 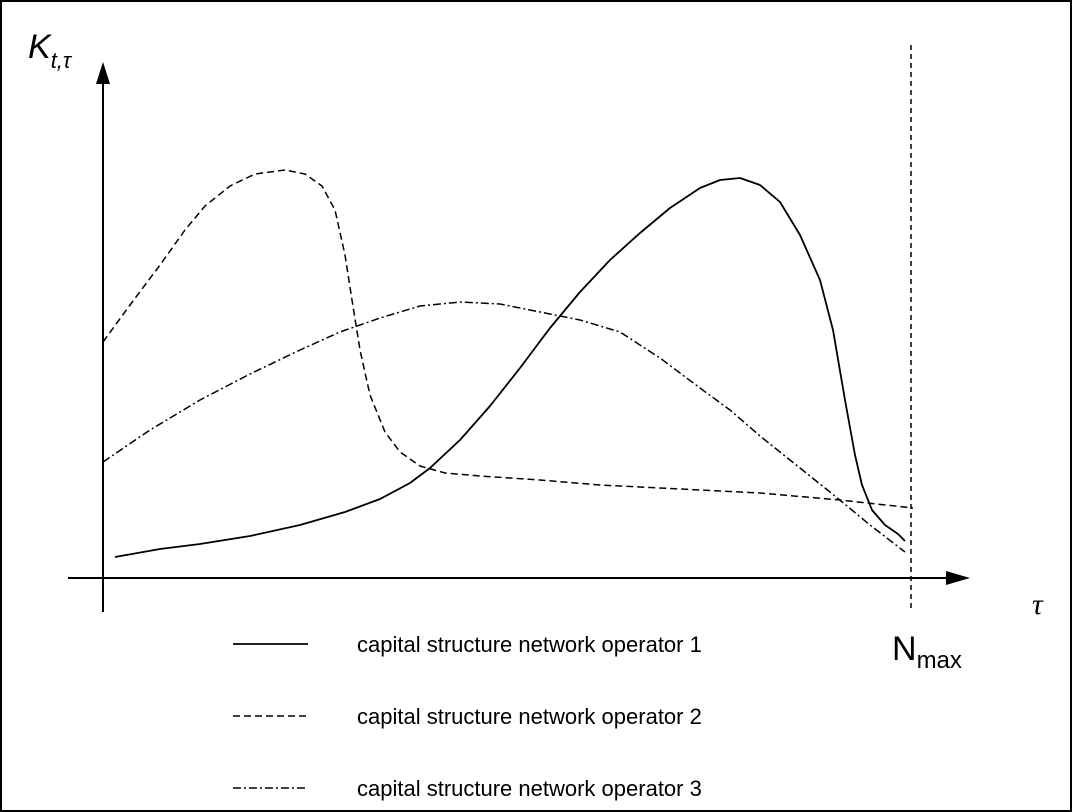 I want to click on x-arrow, so click(x=958, y=578).